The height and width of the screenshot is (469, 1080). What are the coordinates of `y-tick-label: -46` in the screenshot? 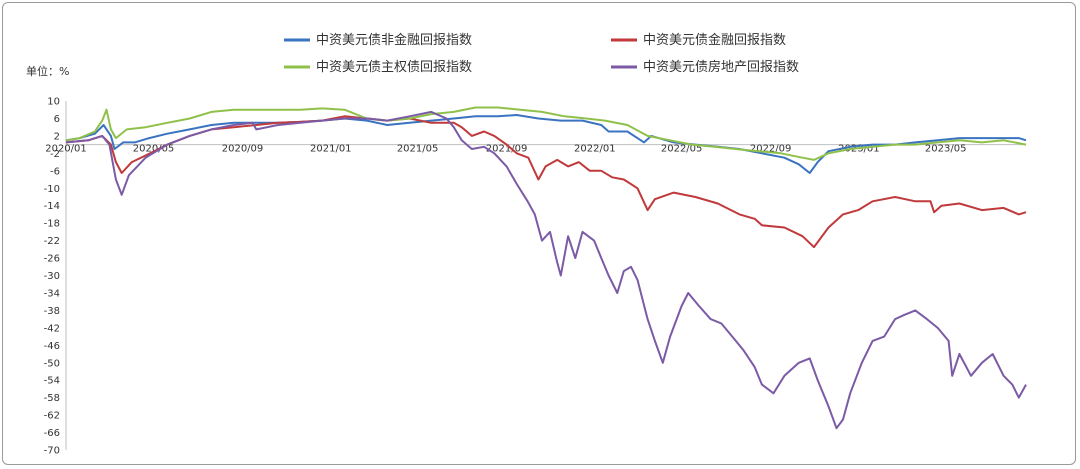 It's located at (52, 346).